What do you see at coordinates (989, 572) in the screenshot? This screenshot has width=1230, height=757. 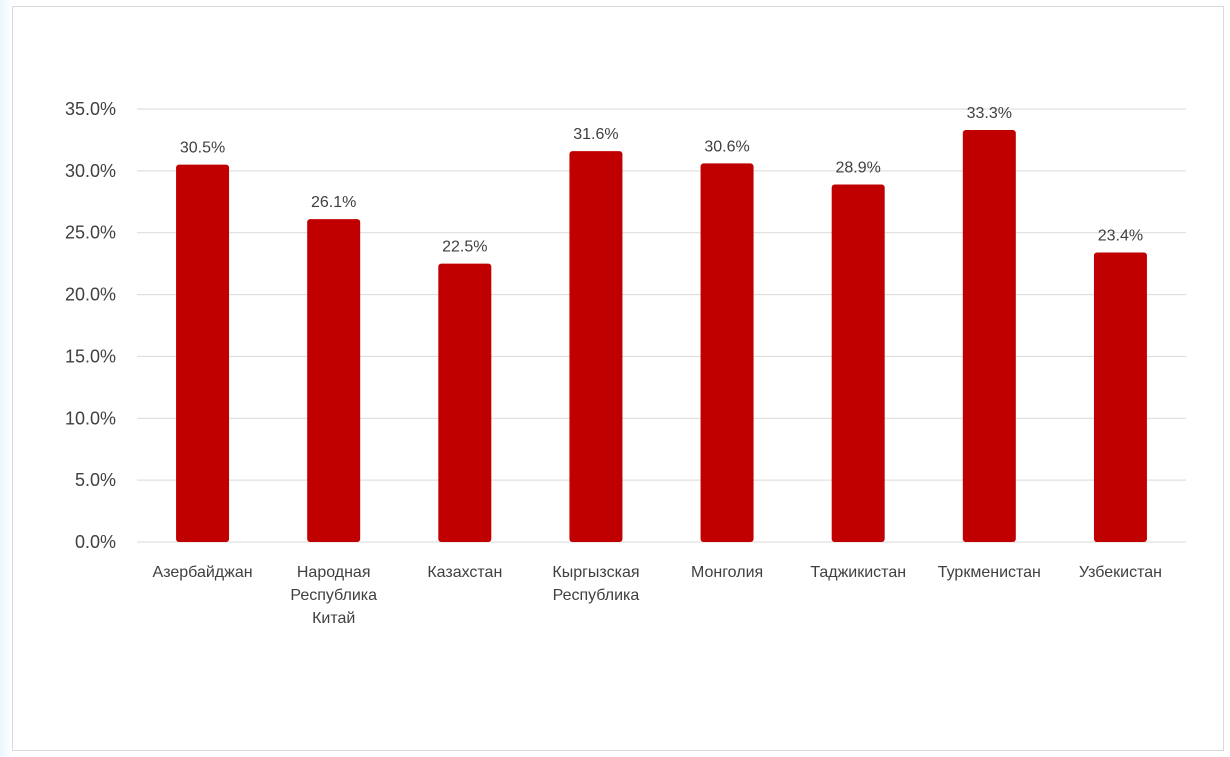 I see `x-axis-label: Туркменистан` at bounding box center [989, 572].